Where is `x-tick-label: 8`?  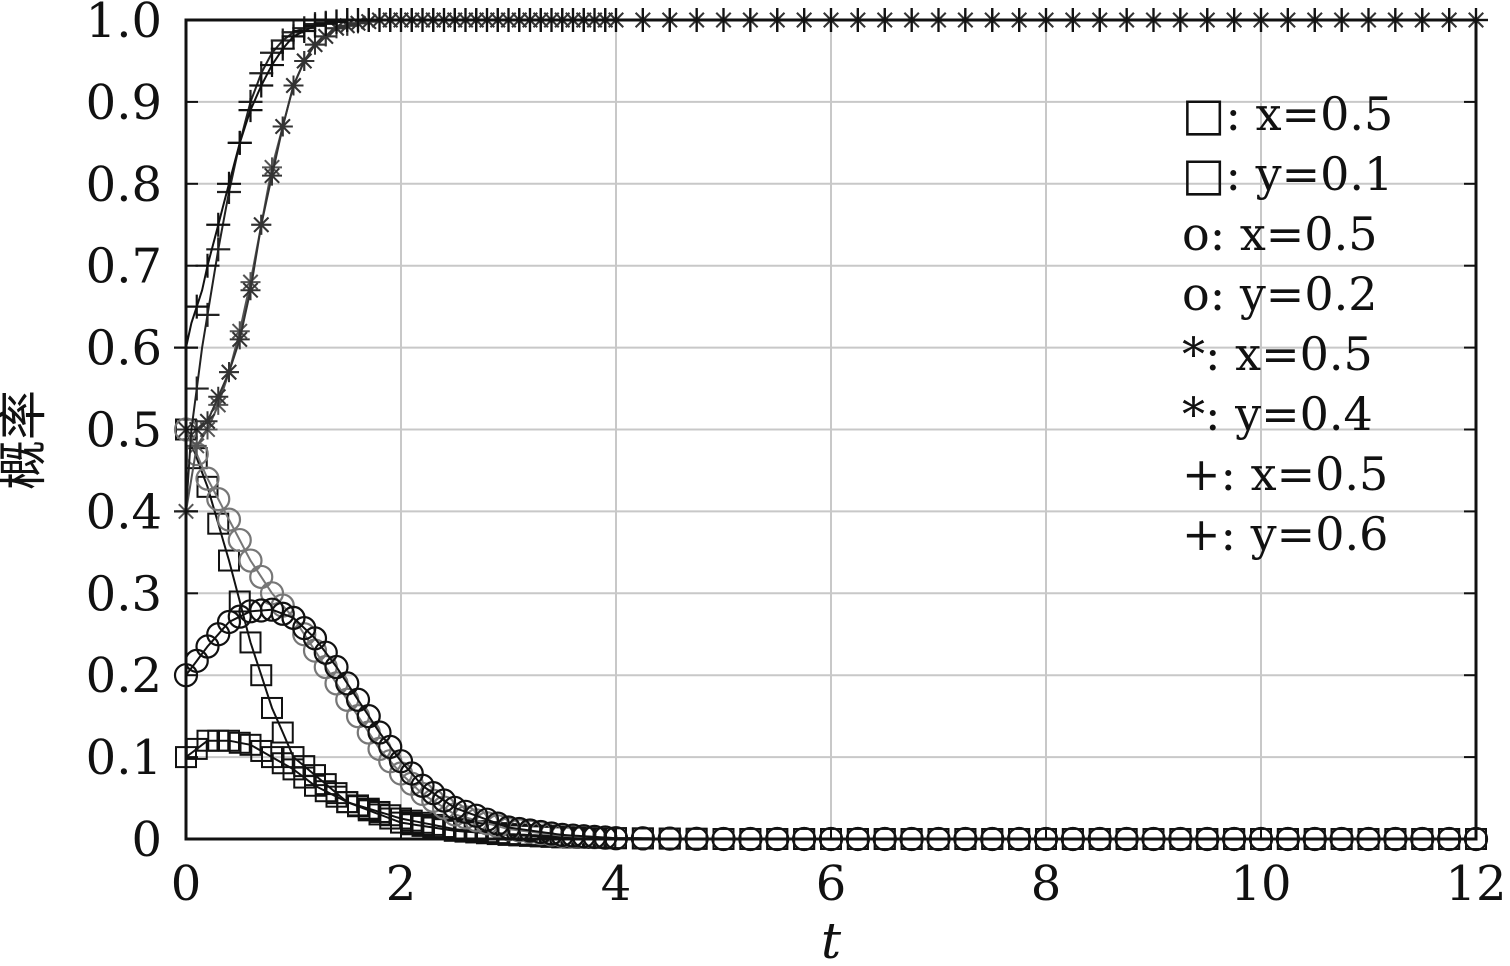
x-tick-label: 8 is located at coordinates (1046, 884).